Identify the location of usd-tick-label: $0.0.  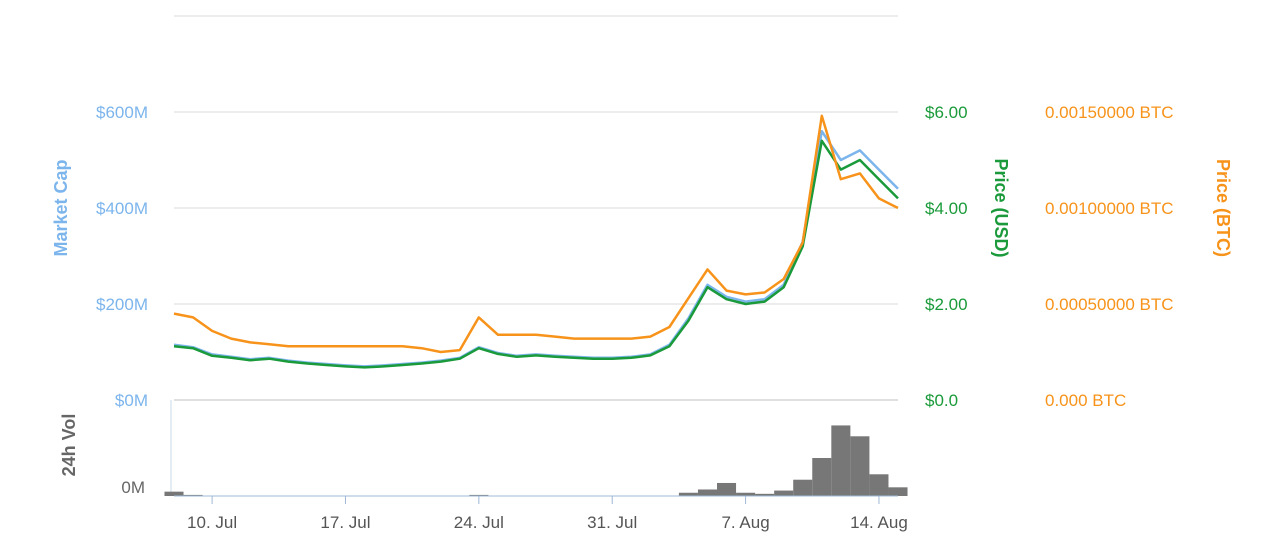
(941, 400).